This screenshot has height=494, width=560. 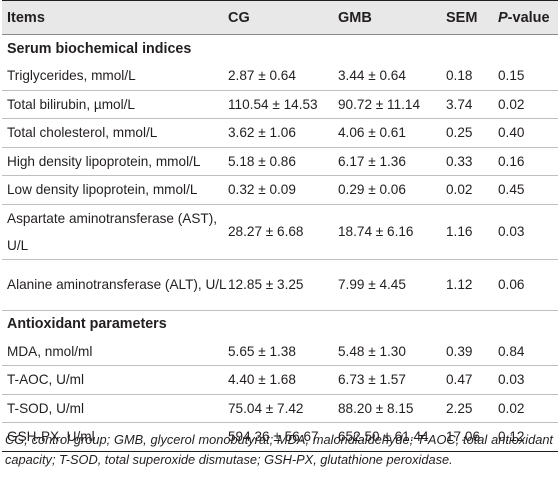 I want to click on cell-sem: 0.39, so click(x=472, y=351).